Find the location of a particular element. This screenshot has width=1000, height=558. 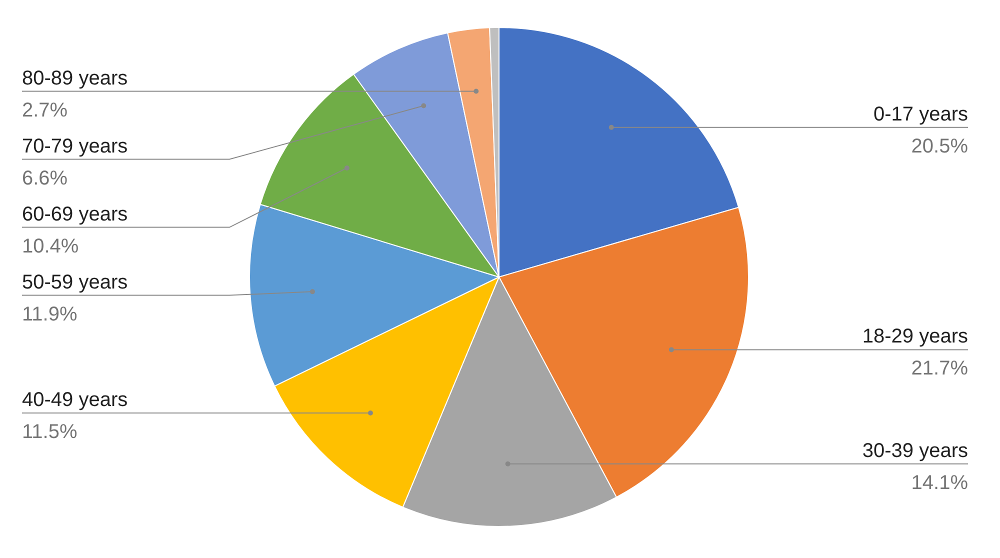

slice-label: 60-69 years is located at coordinates (75, 214).